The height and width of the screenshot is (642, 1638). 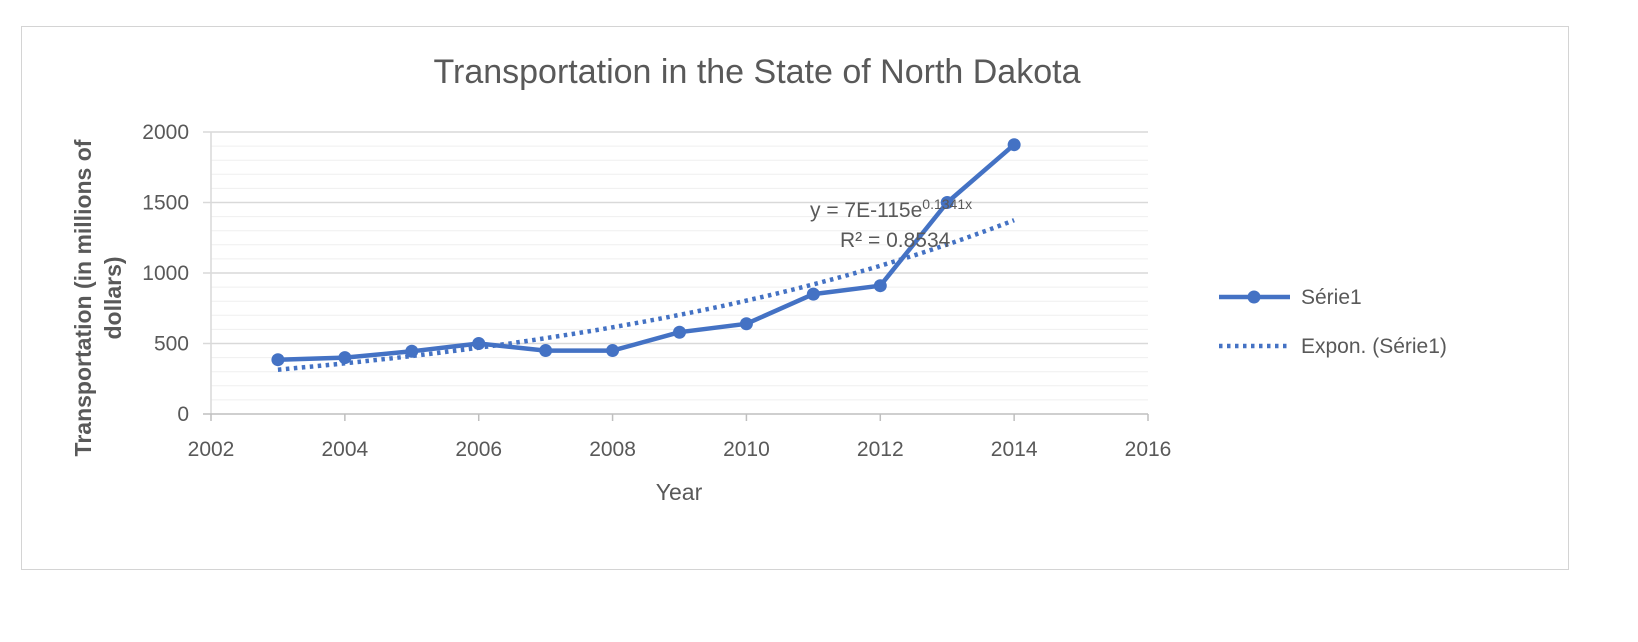 I want to click on legend-marker-serie1, so click(x=1254, y=297).